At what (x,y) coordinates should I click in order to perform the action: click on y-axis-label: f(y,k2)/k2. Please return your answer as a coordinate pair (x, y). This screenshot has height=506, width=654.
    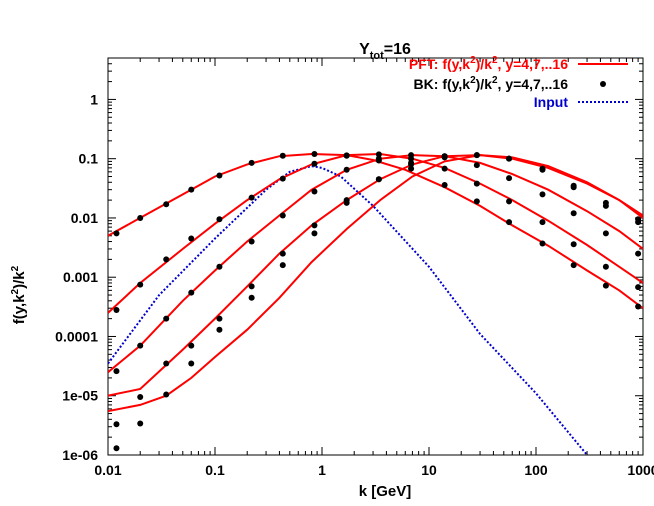
    Looking at the image, I should click on (19, 294).